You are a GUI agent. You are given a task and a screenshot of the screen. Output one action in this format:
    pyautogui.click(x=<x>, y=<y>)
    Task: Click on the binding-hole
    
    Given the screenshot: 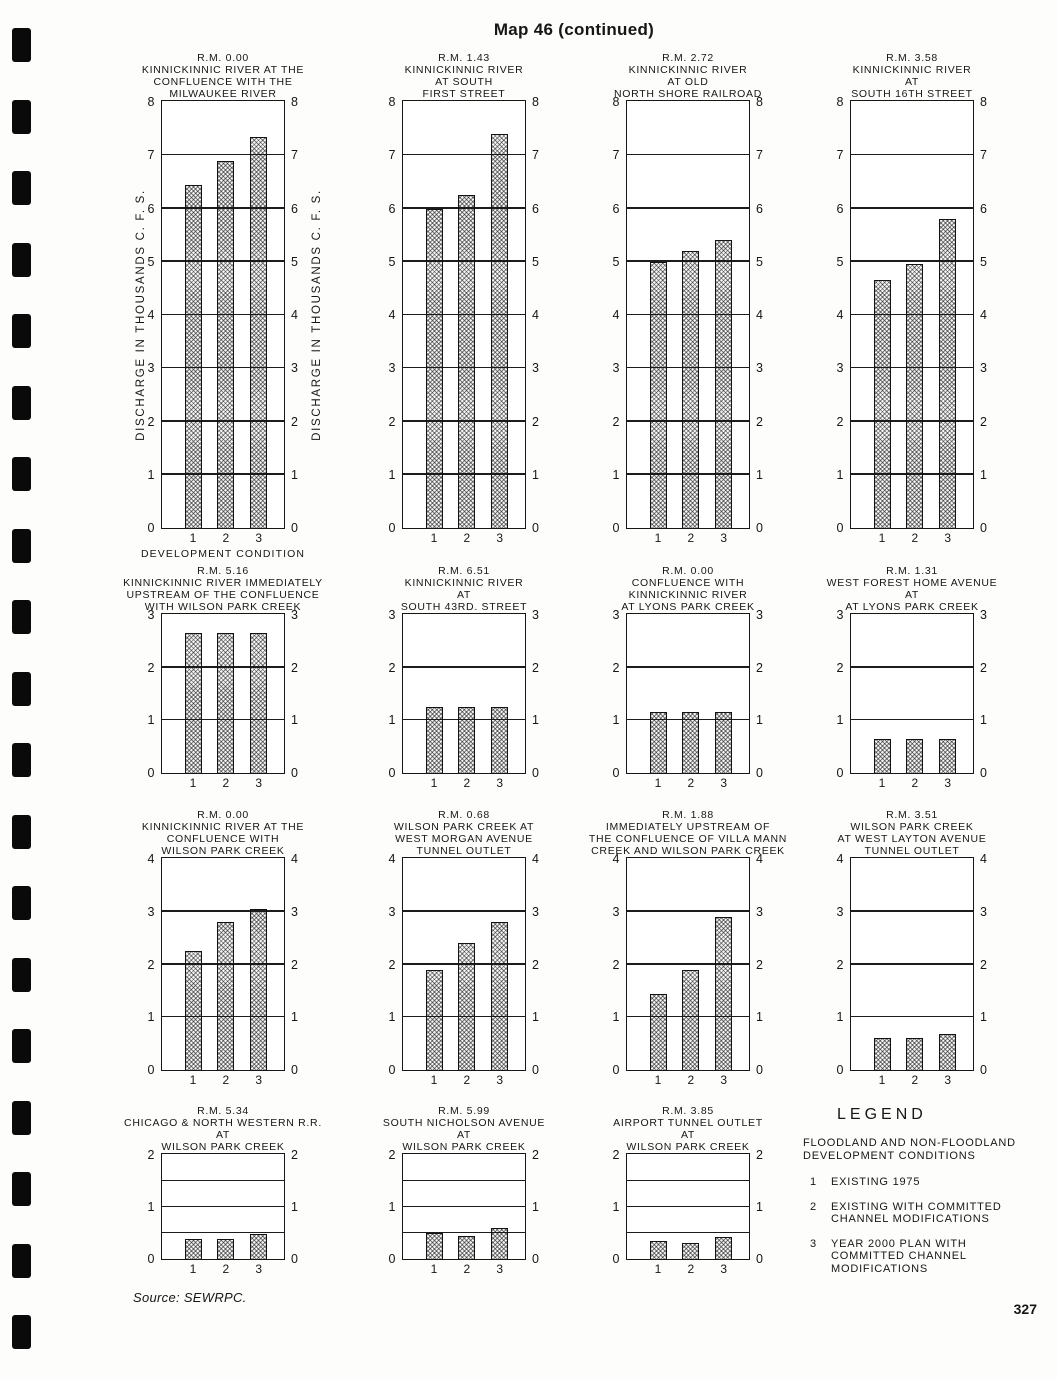 What is the action you would take?
    pyautogui.click(x=21, y=1260)
    